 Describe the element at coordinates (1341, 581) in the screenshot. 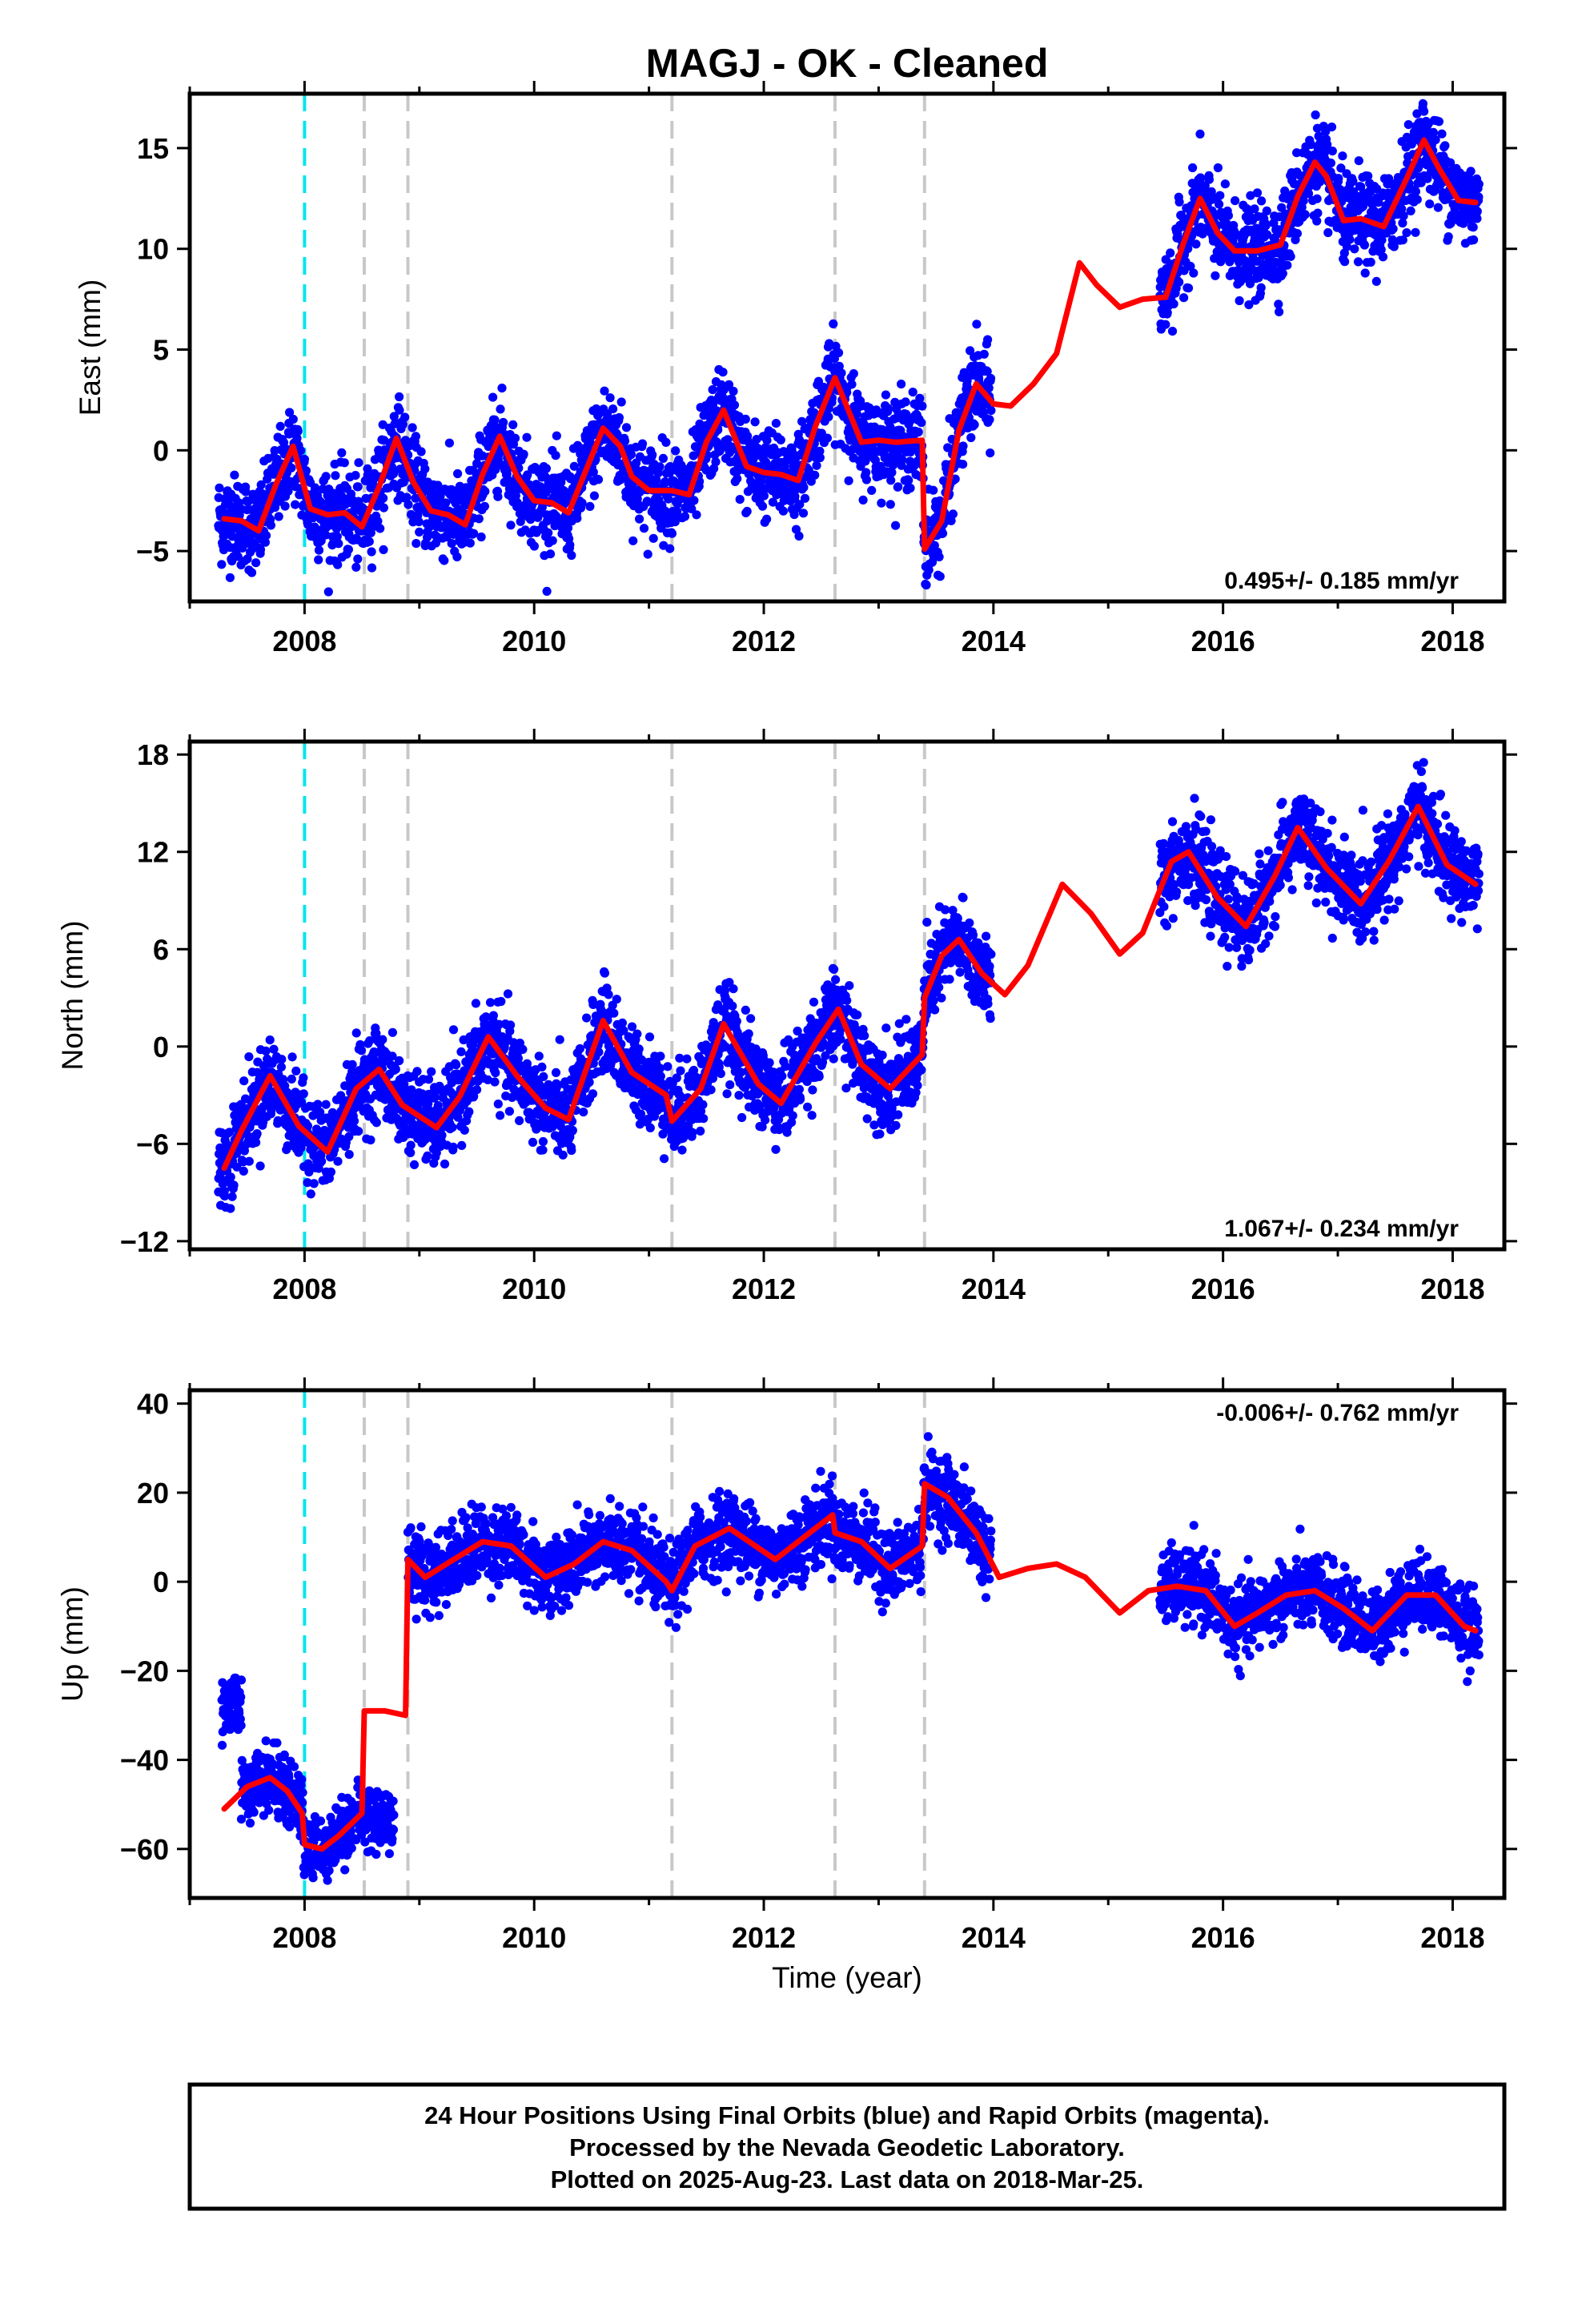

I see `east-rate-label: 0.495+/- 0.185 mm/yr` at that location.